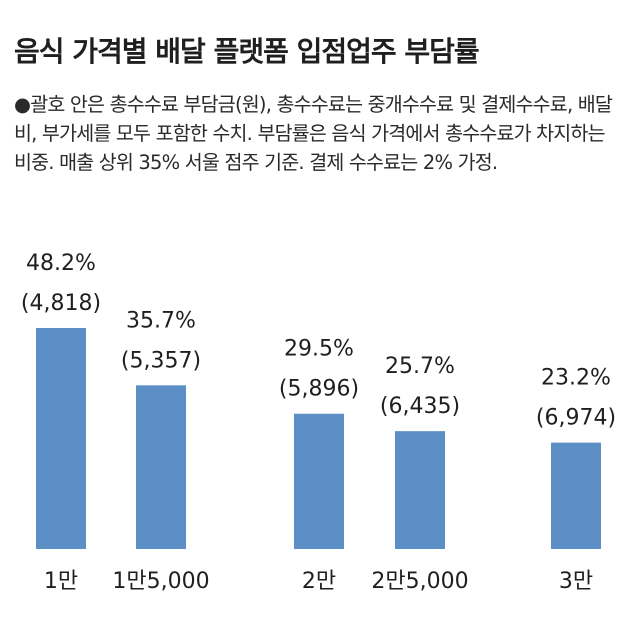 Image resolution: width=640 pixels, height=636 pixels. Describe the element at coordinates (576, 378) in the screenshot. I see `value-label: 23.2%` at that location.